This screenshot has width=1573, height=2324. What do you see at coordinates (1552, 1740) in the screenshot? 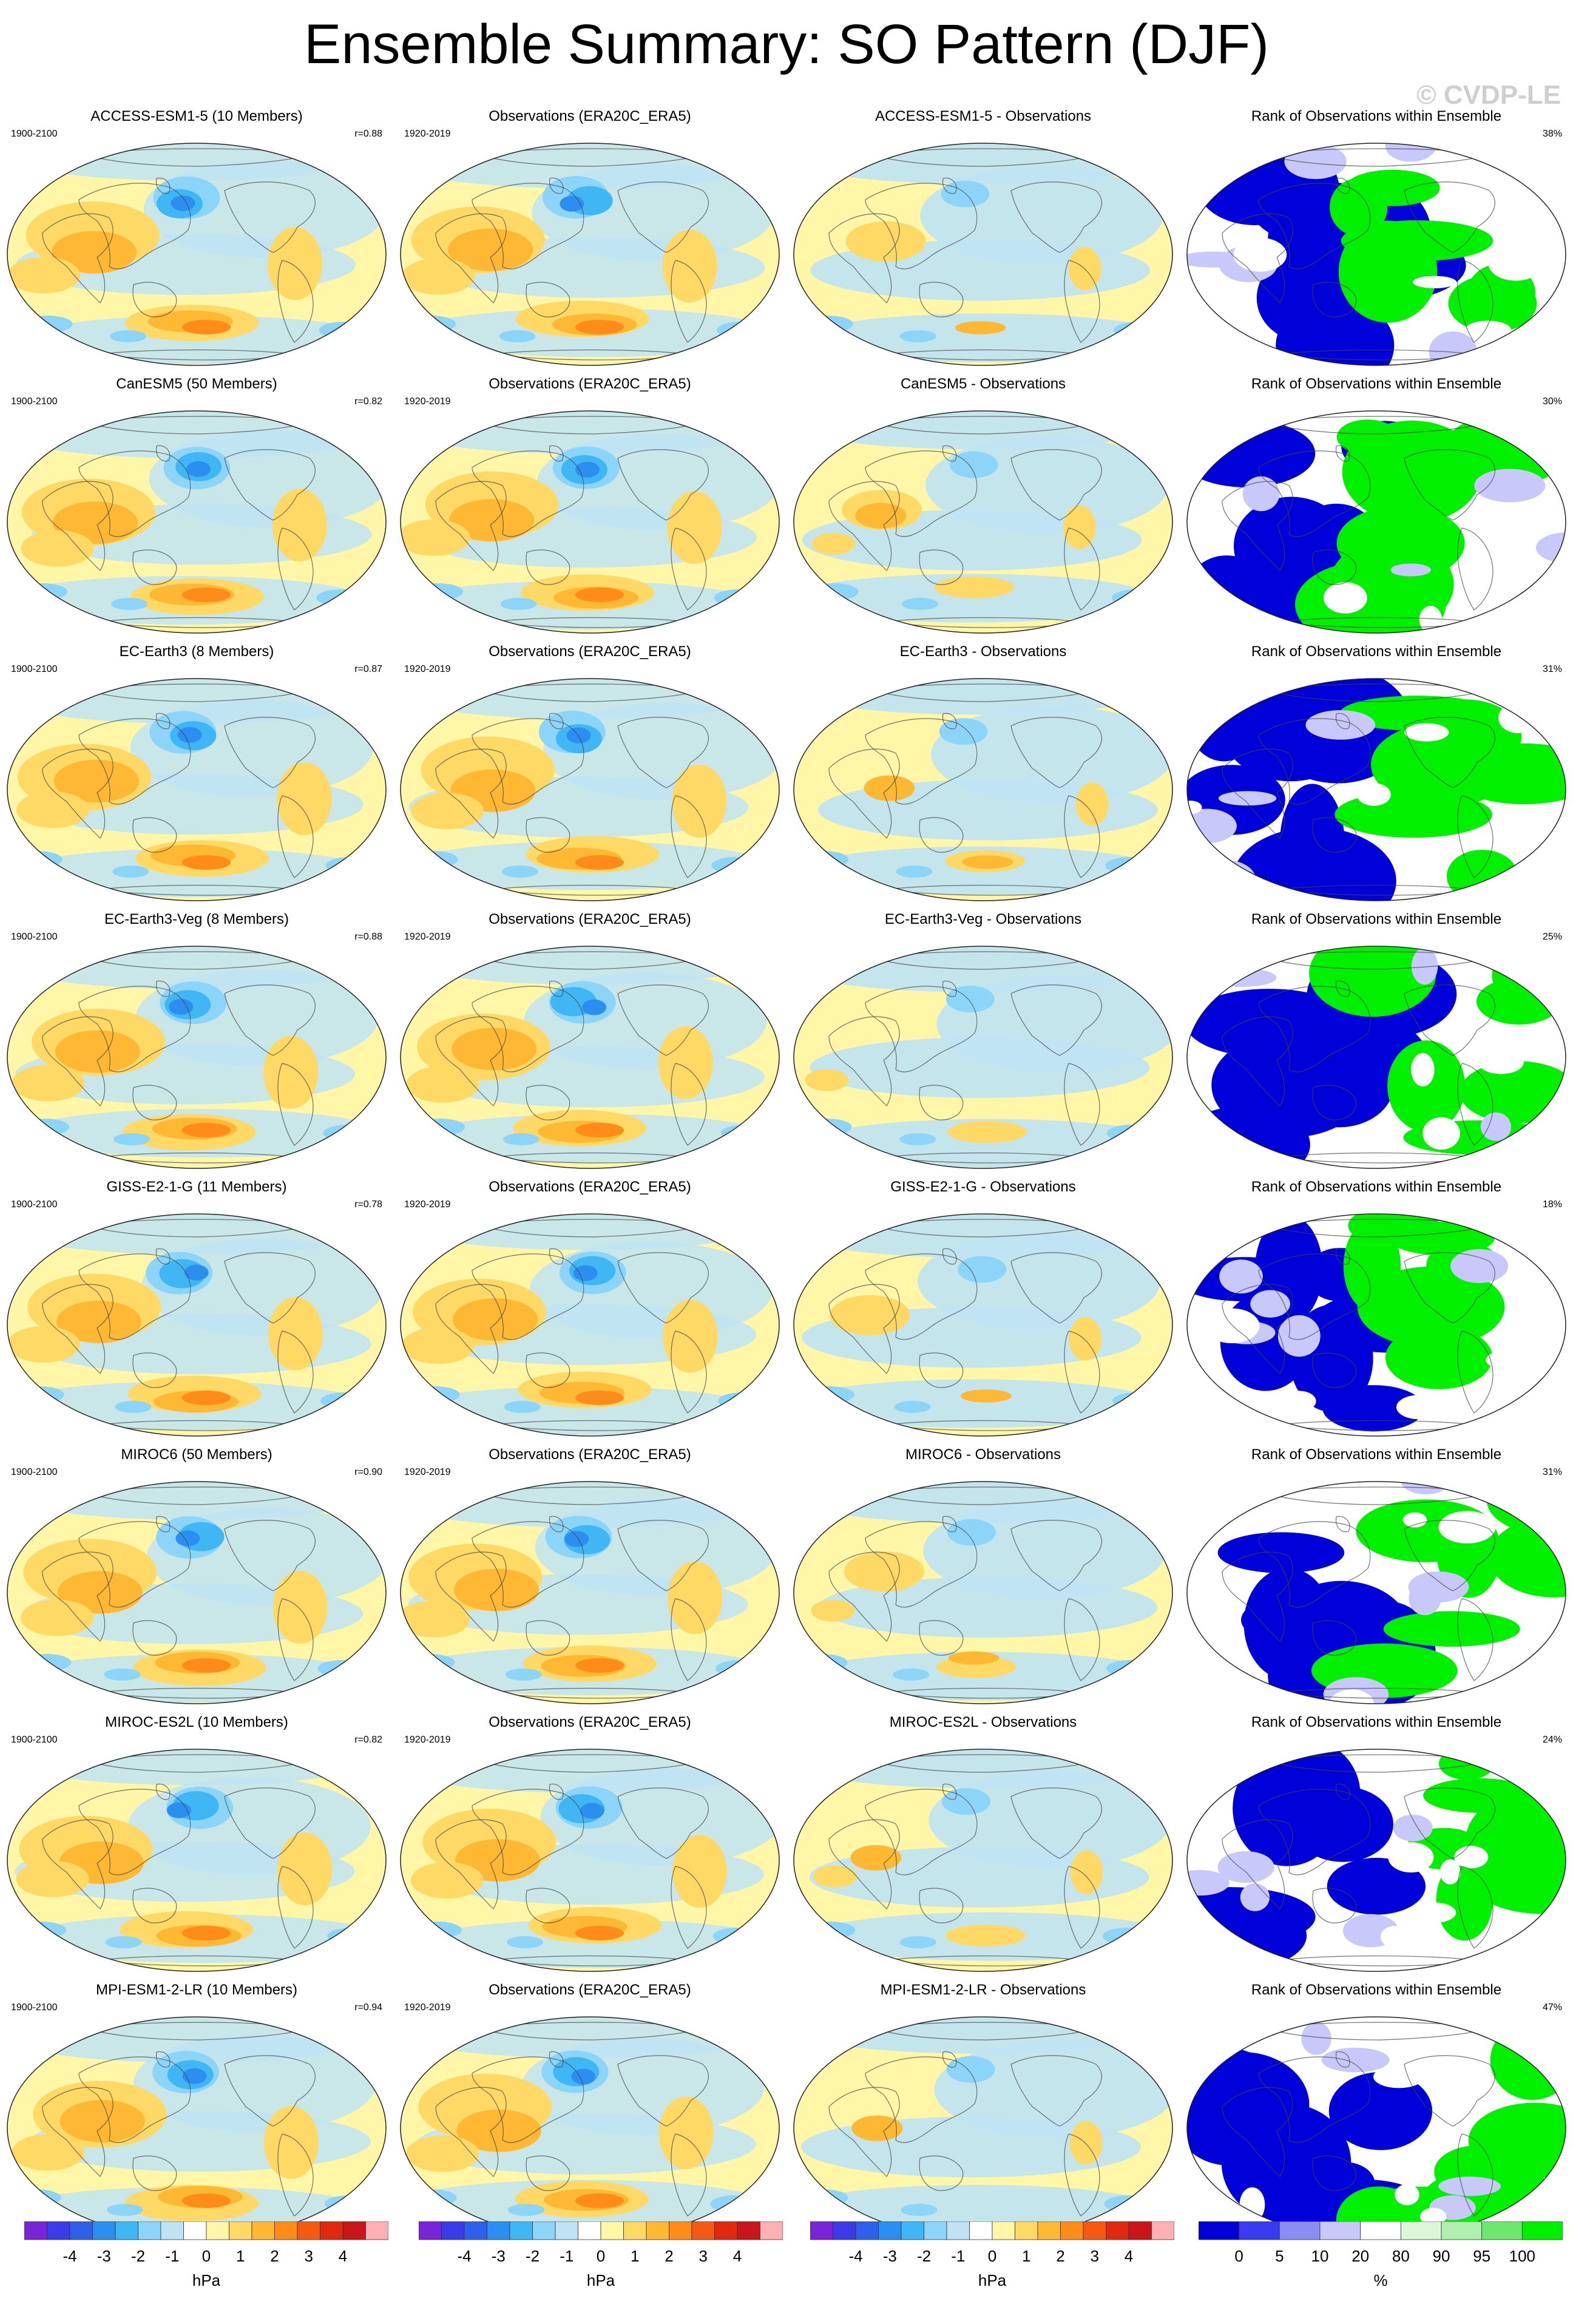
I see `panel-rank-percent: 24%` at bounding box center [1552, 1740].